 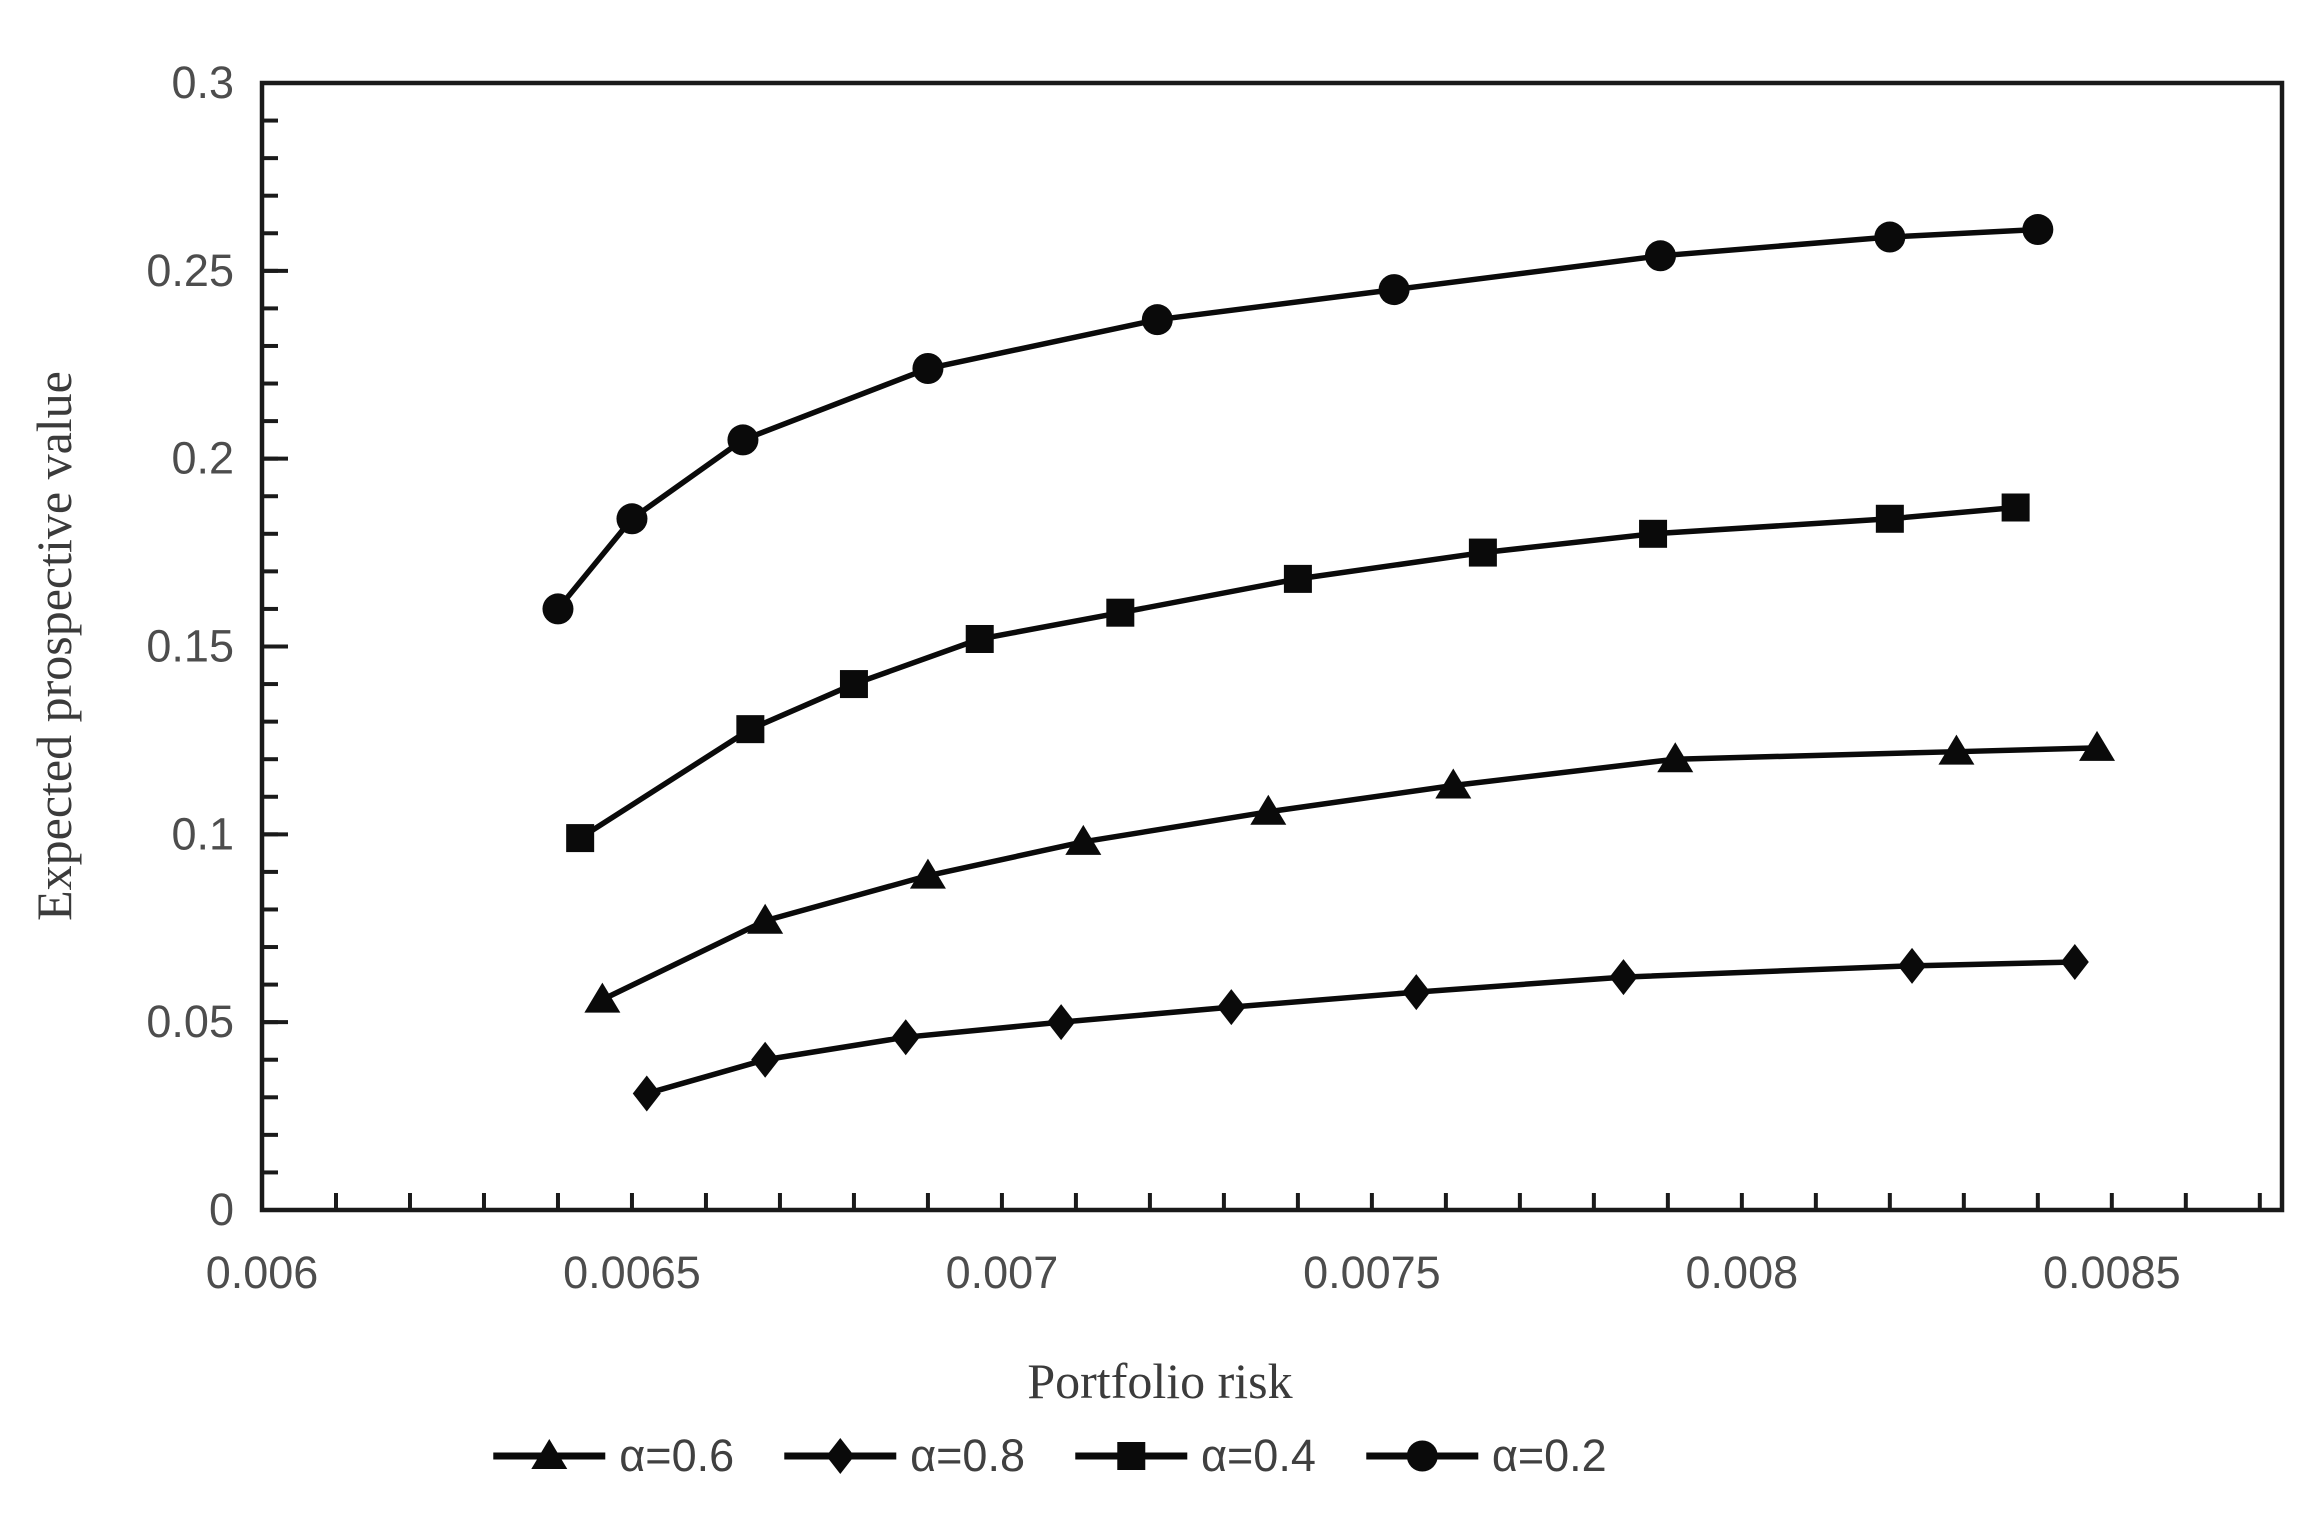 I want to click on svg-text: 0.15, so click(x=190, y=646).